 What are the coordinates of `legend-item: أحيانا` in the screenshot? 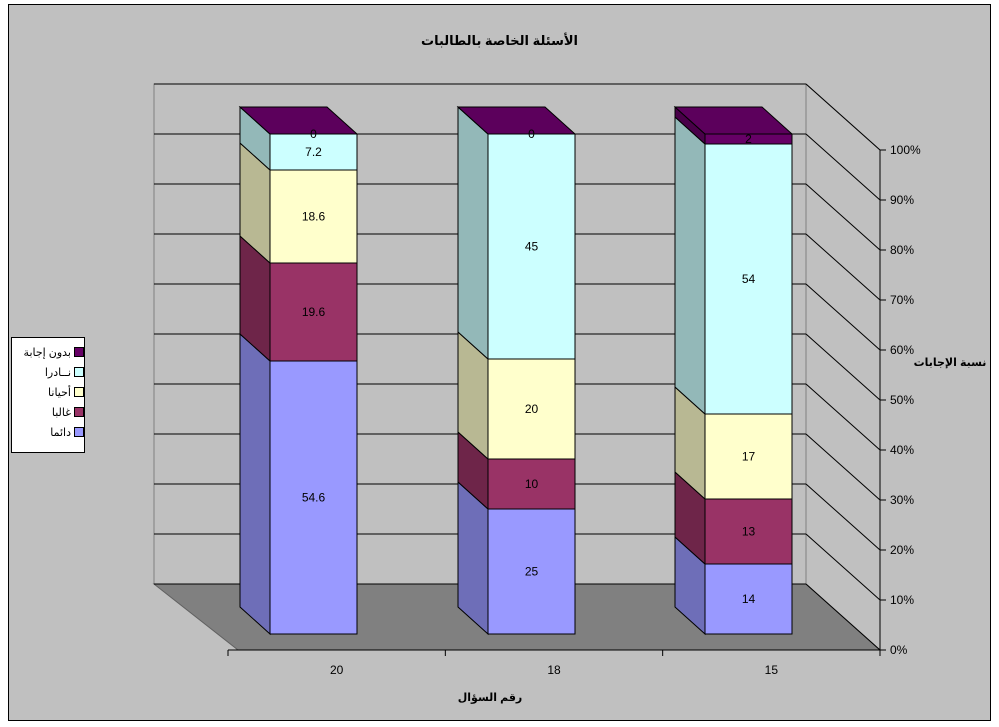 It's located at (50, 392).